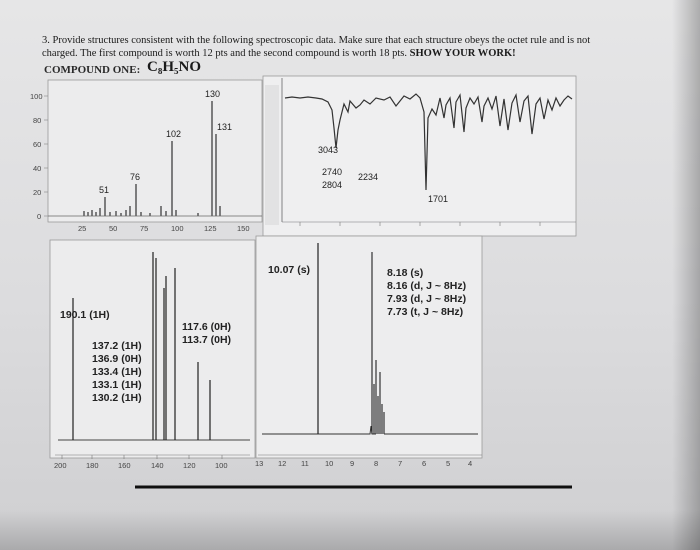 Image resolution: width=700 pixels, height=550 pixels. Describe the element at coordinates (400, 463) in the screenshot. I see `h1-xtick-7: 7` at that location.